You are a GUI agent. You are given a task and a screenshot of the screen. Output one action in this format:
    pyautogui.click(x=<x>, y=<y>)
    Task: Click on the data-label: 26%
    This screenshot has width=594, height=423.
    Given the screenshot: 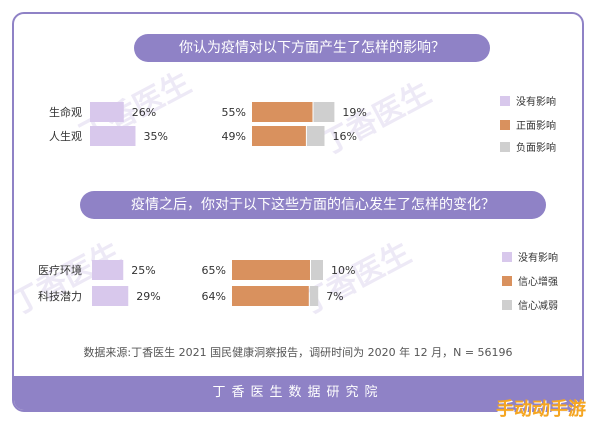 What is the action you would take?
    pyautogui.click(x=144, y=112)
    